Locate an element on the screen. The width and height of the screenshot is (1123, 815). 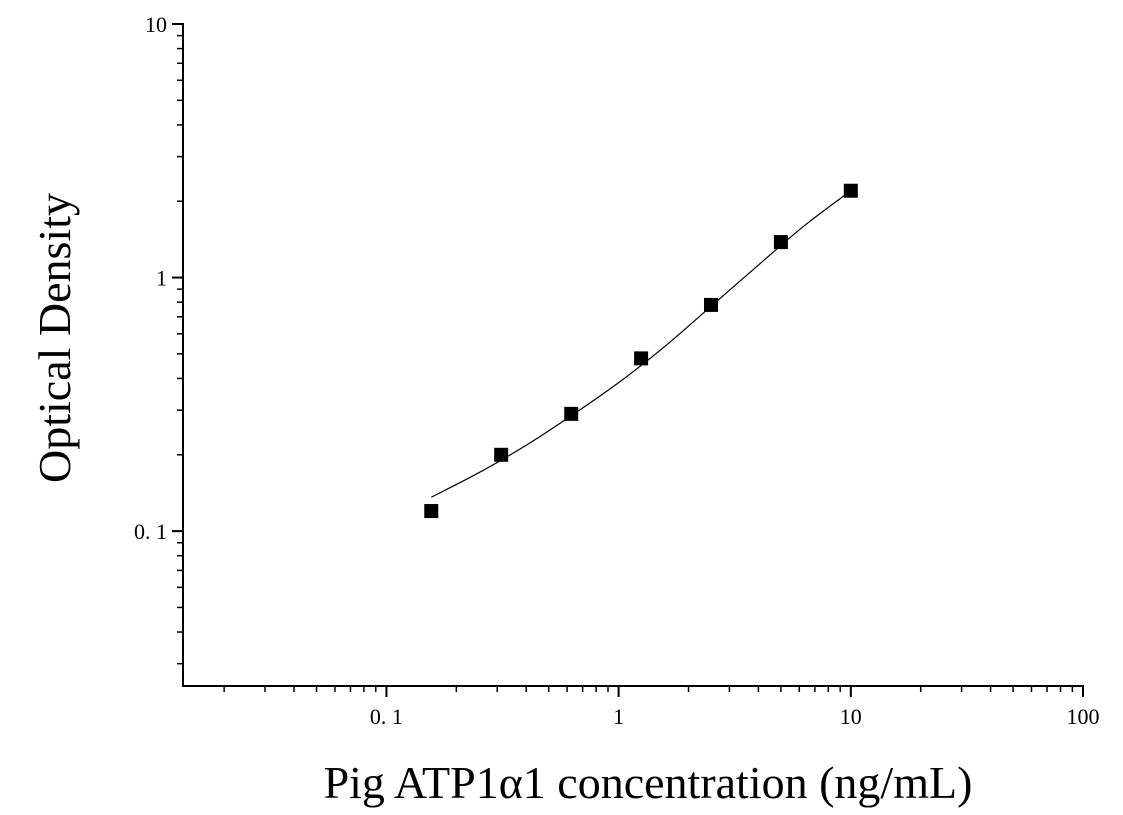
x-tick-label: 0. 1 is located at coordinates (386, 716).